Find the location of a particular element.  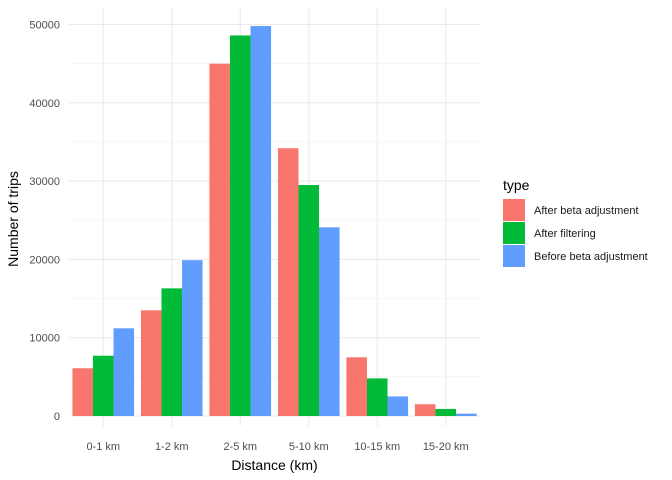

x-tick-label: 5-10 km is located at coordinates (309, 447).